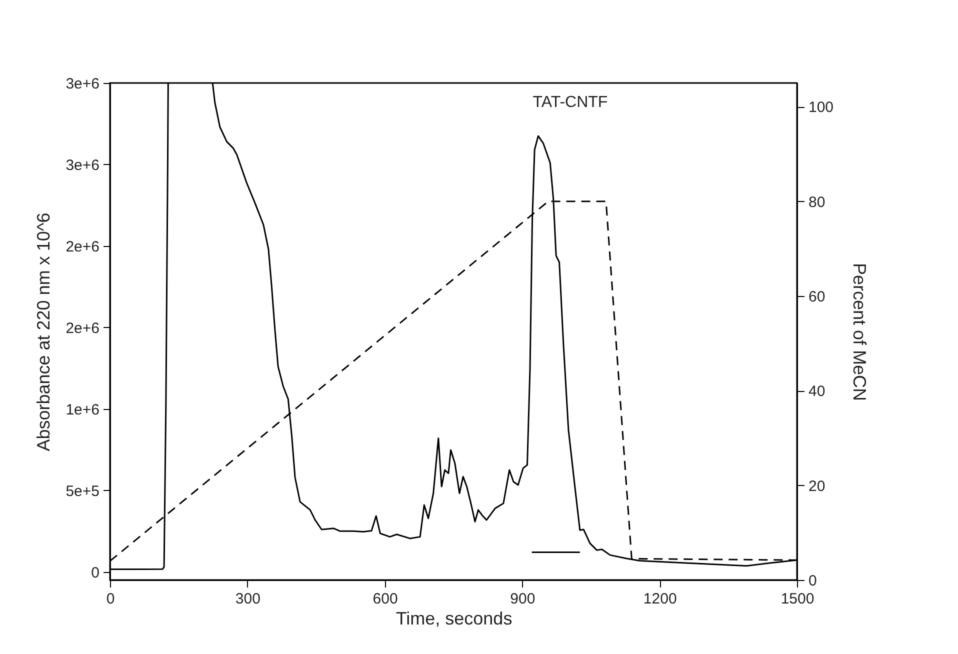 This screenshot has width=958, height=654. I want to click on annotation: TAT-CNTF, so click(570, 102).